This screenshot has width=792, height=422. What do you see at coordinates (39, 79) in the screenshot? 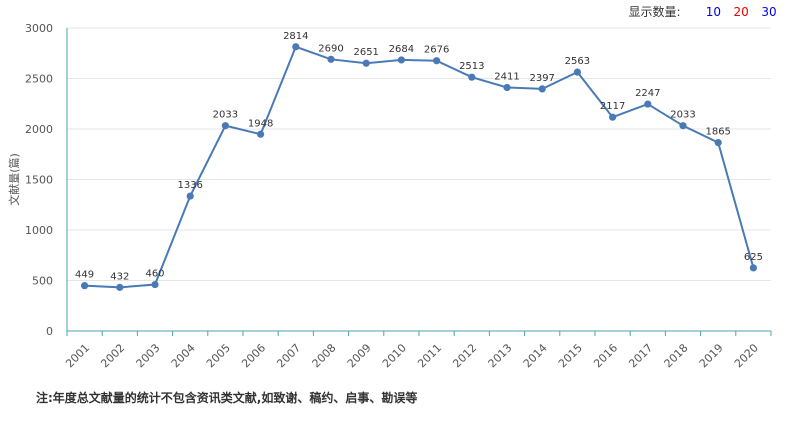
I see `y-tick-label: 2500` at bounding box center [39, 79].